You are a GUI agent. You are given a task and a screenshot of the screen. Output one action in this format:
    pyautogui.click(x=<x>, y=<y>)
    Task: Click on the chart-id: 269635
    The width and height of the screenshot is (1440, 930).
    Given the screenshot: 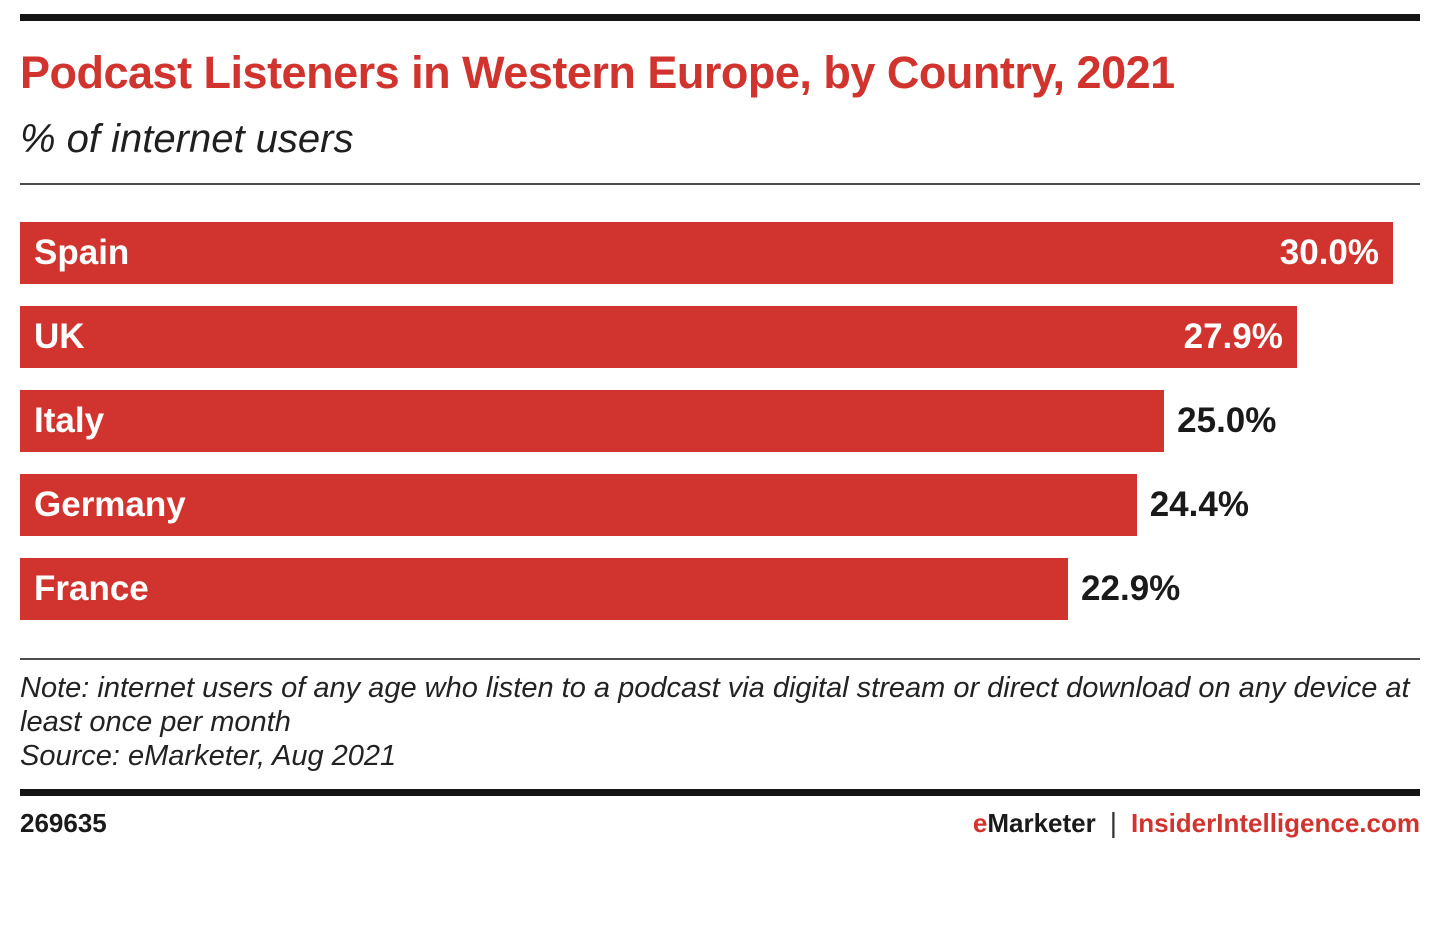 What is the action you would take?
    pyautogui.click(x=63, y=822)
    